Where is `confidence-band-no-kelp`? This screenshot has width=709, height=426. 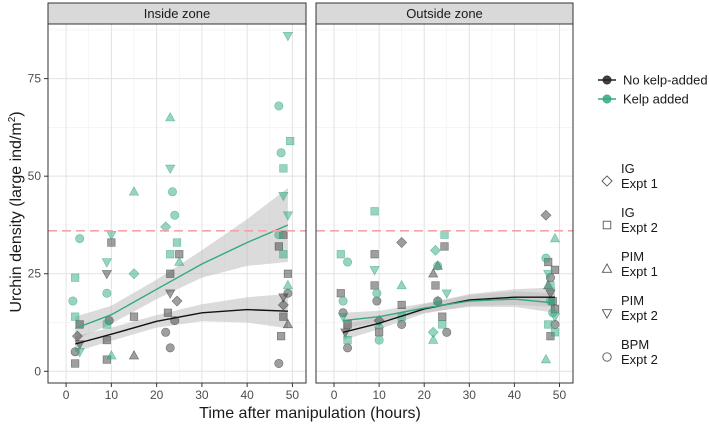
confidence-band-no-kelp is located at coordinates (181, 323).